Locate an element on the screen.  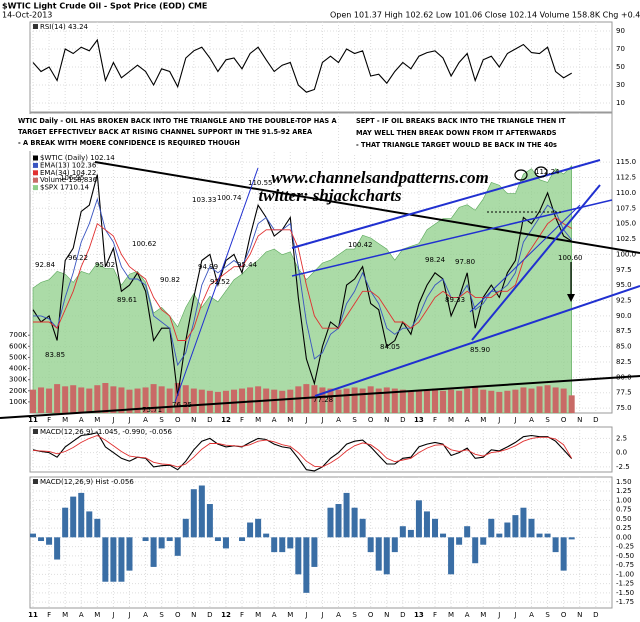
y-tick-label: 77.5 is located at coordinates (624, 393).